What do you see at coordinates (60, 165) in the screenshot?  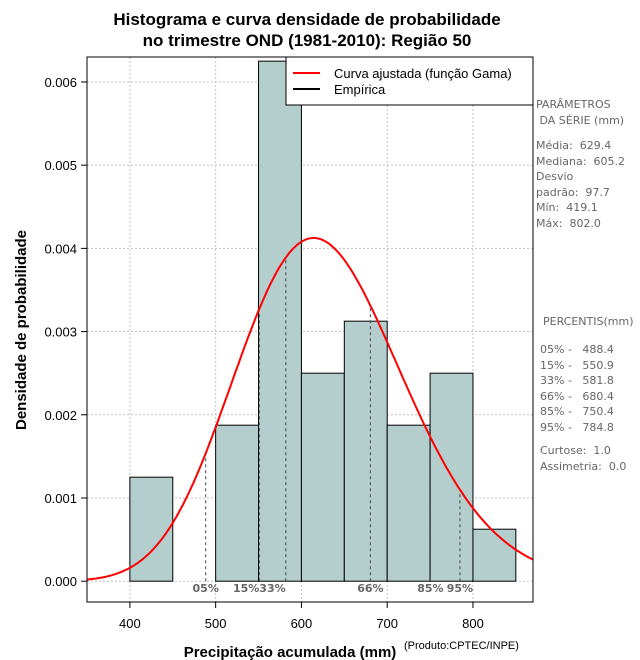 I see `y-tick-label: 0.005` at bounding box center [60, 165].